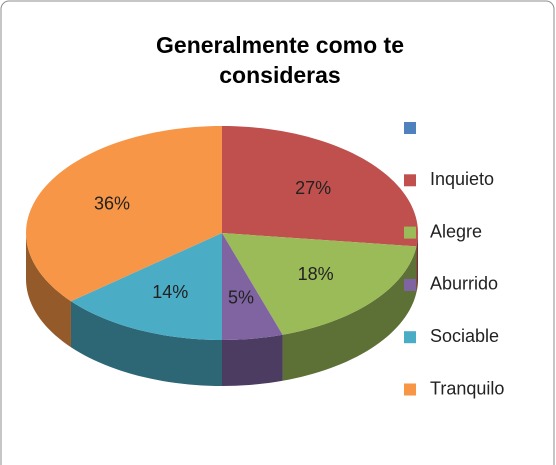  I want to click on data-label: 36%, so click(112, 204).